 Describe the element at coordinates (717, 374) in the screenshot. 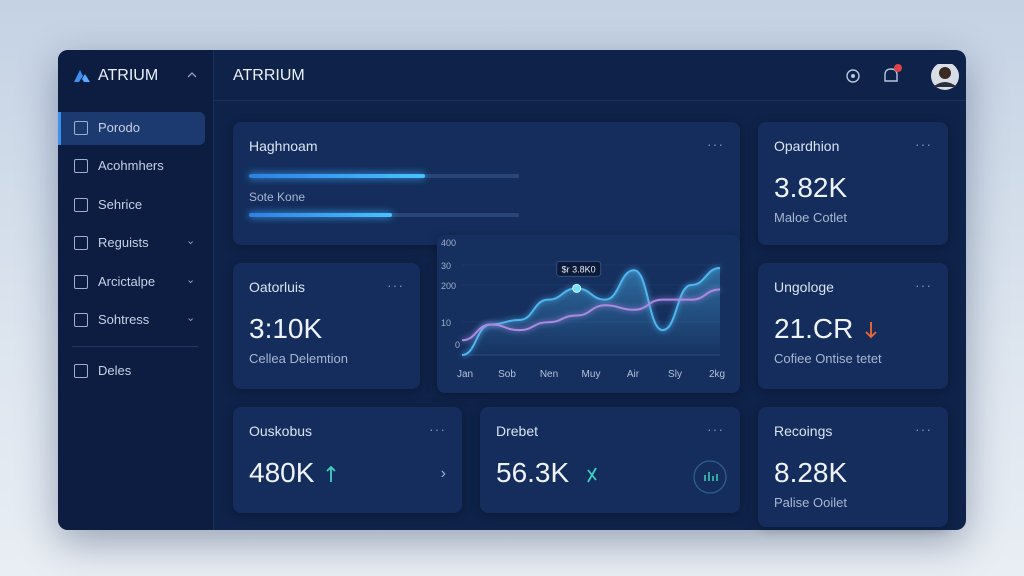

I see `x-tick-label: 2kg` at that location.